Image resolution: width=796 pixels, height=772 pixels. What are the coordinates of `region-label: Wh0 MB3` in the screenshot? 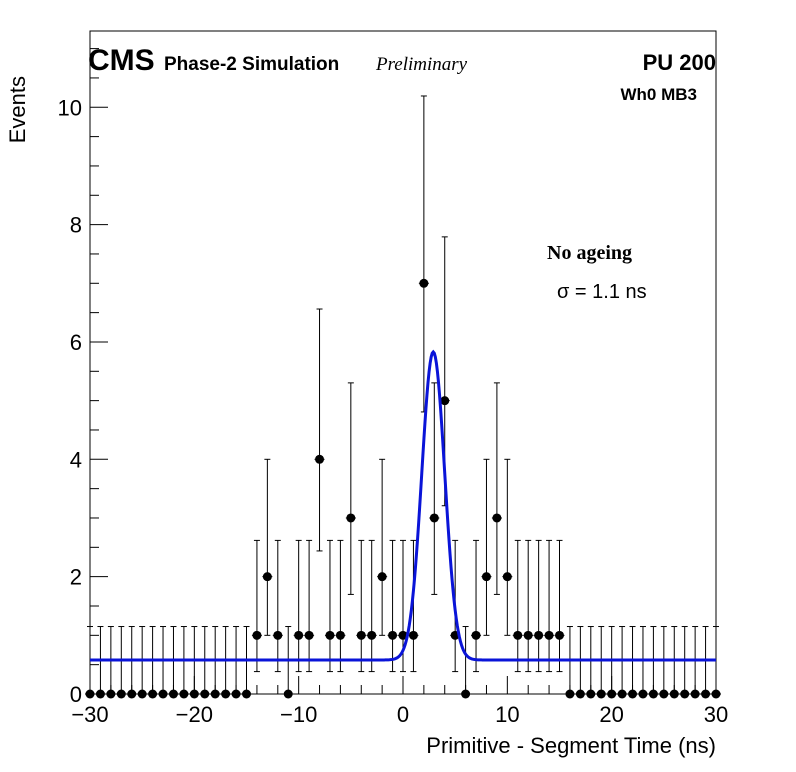 It's located at (659, 94).